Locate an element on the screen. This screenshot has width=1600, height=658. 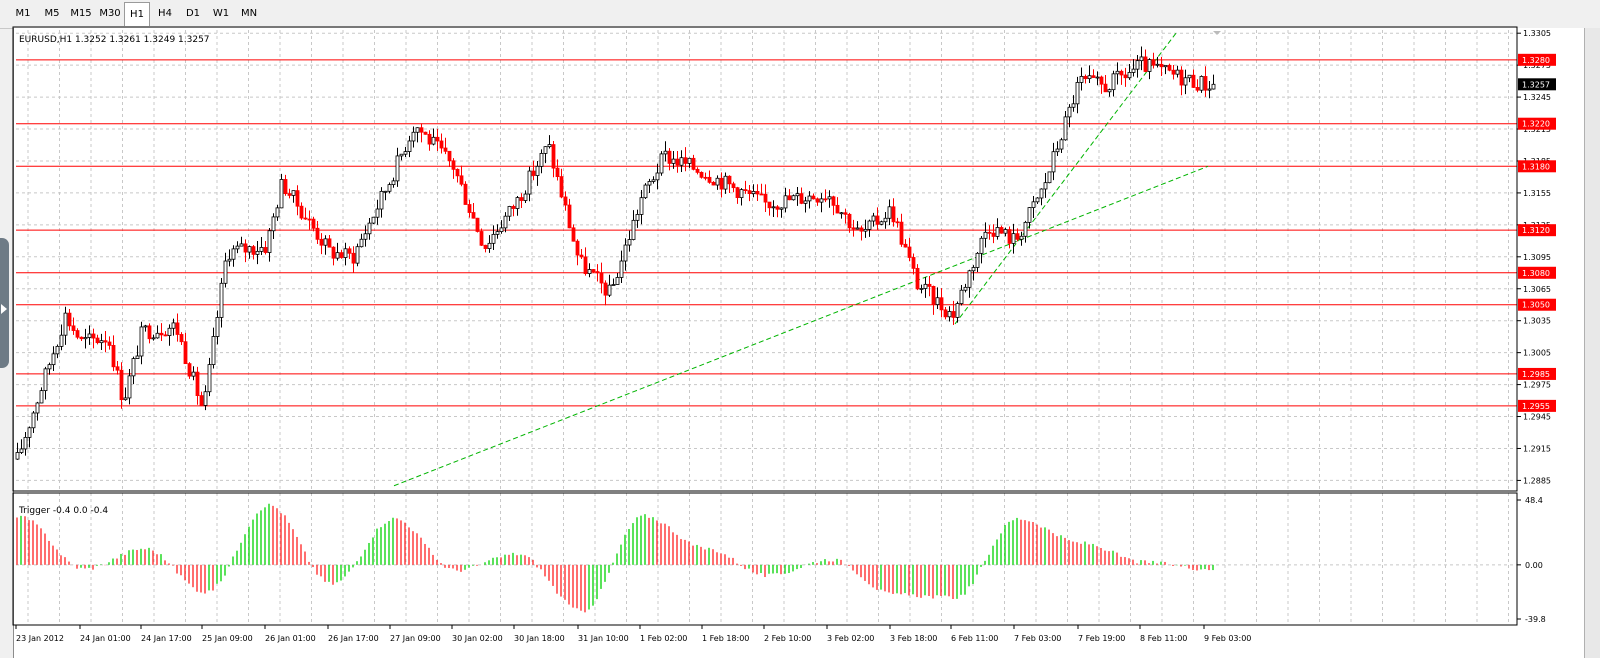
timeframe-d1-button: D1 is located at coordinates (193, 13).